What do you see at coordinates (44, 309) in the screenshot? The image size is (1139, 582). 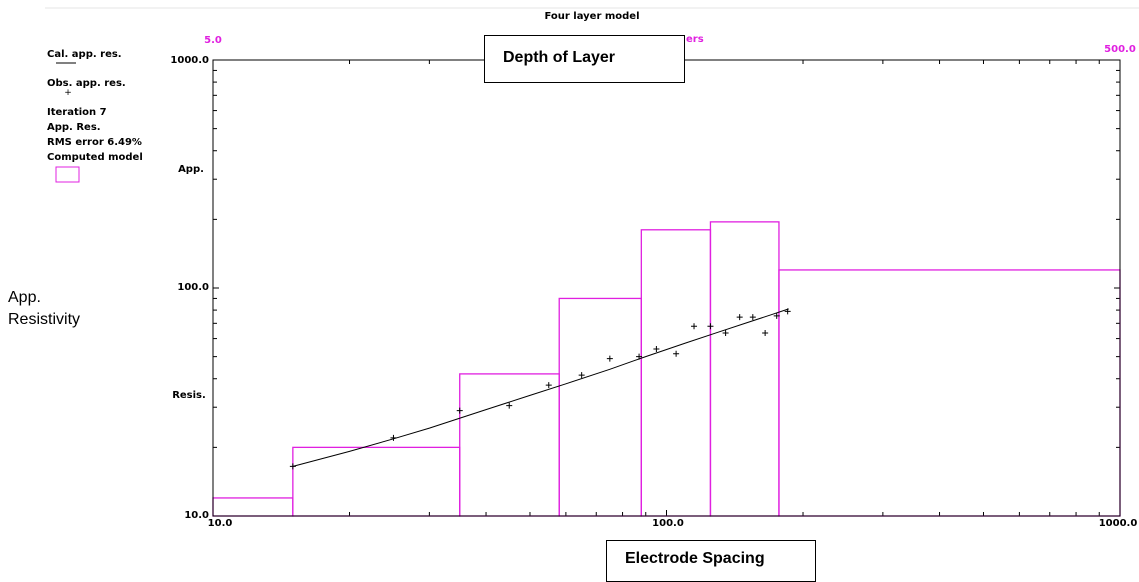 I see `app-resistivity-label: App. Resistivity` at bounding box center [44, 309].